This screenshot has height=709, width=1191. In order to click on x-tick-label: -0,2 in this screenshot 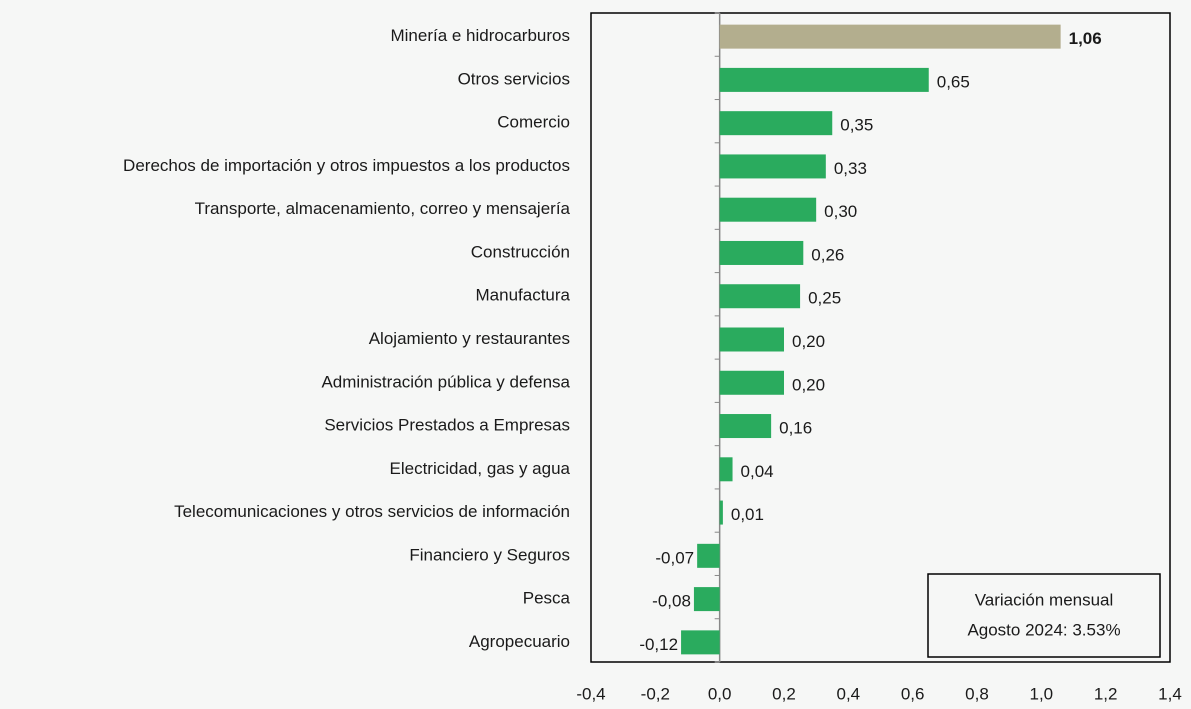, I will do `click(655, 693)`.